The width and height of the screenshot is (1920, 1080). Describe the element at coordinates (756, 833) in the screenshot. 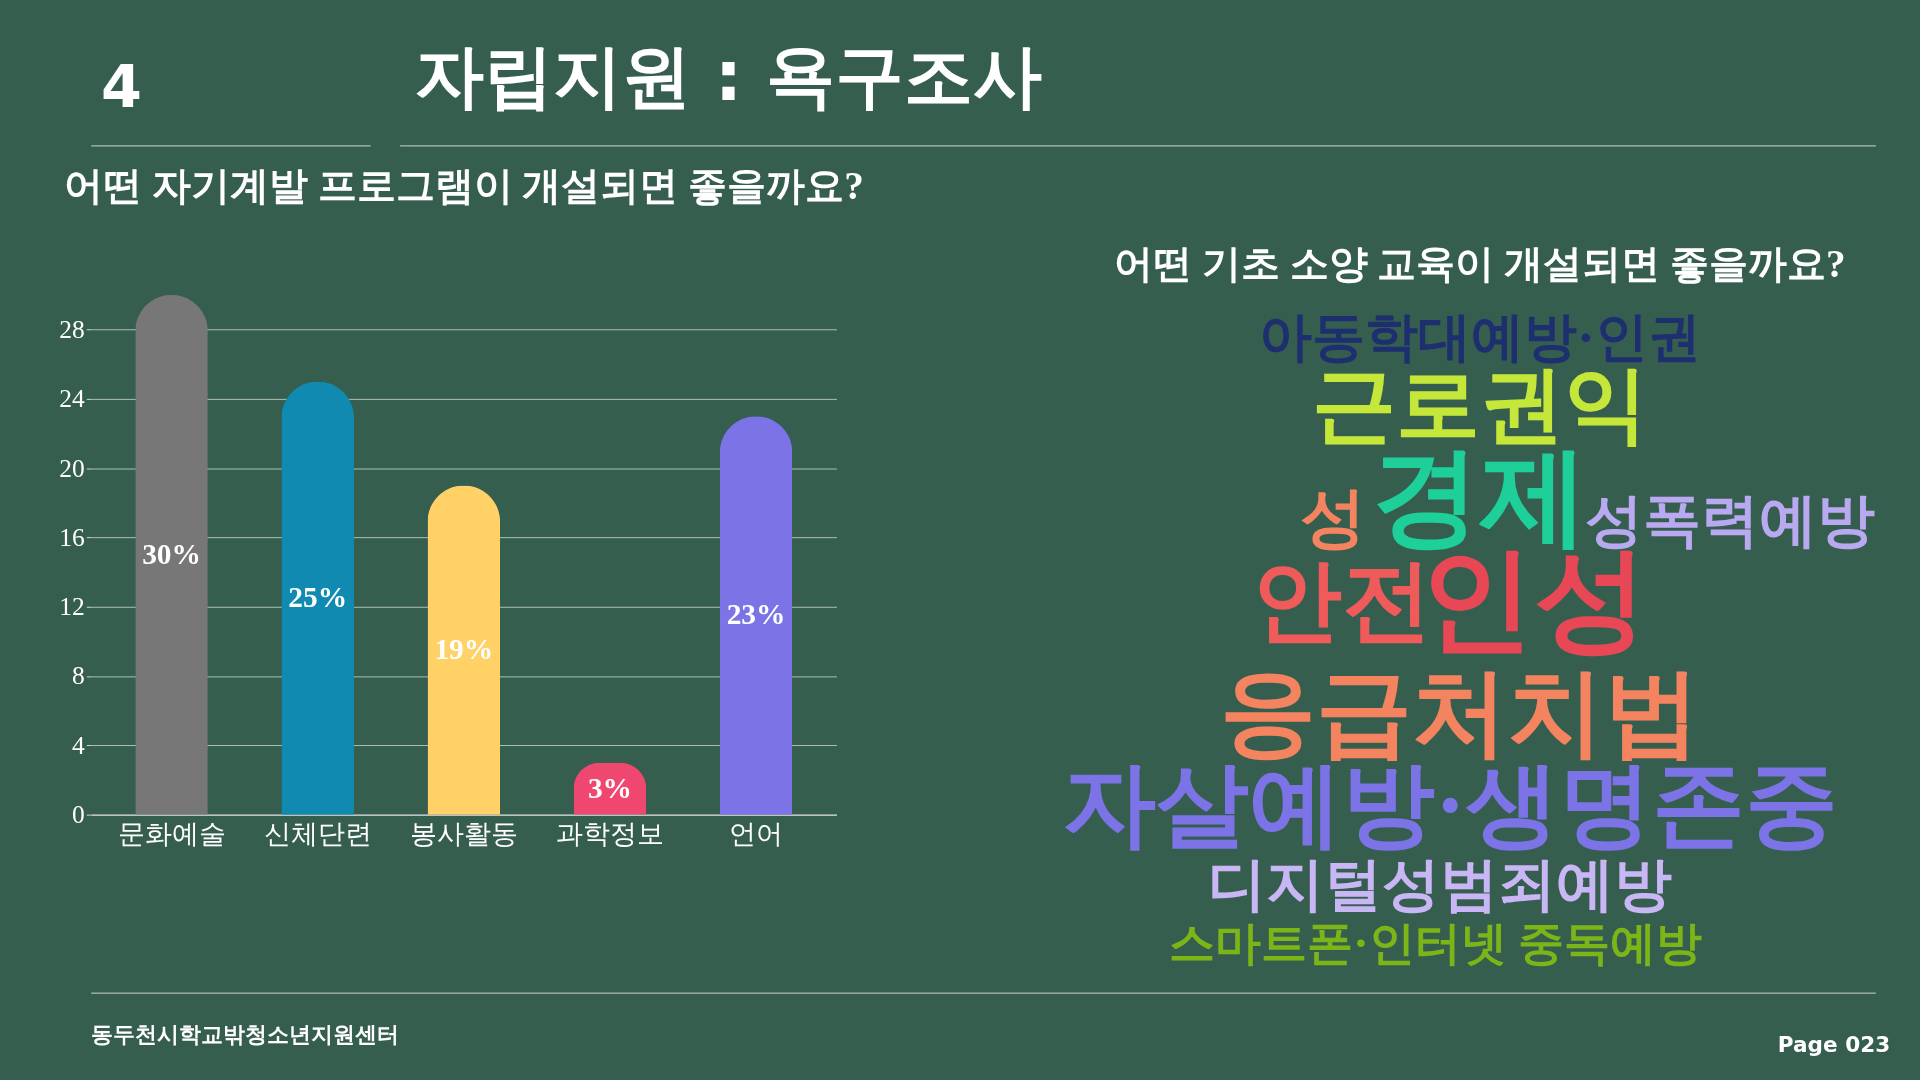

I see `x-tick-label: 언어` at that location.